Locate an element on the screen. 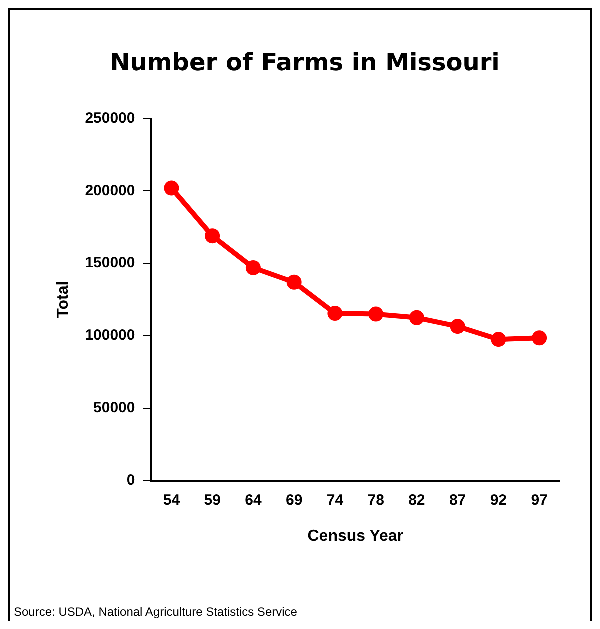 The width and height of the screenshot is (600, 629). y-tick-label: 200000 is located at coordinates (110, 191).